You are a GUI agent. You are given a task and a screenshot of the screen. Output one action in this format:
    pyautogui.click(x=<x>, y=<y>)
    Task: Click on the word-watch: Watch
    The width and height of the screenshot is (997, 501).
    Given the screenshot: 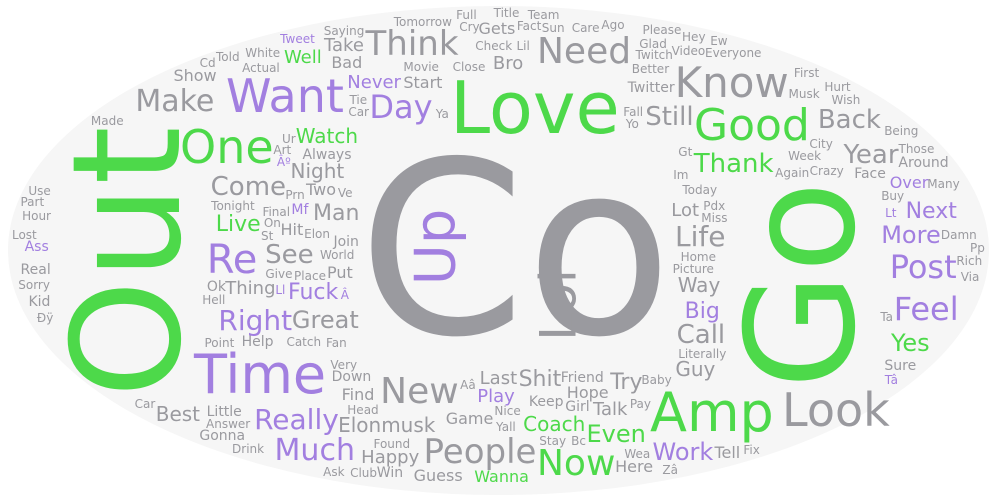 What is the action you would take?
    pyautogui.click(x=326, y=135)
    